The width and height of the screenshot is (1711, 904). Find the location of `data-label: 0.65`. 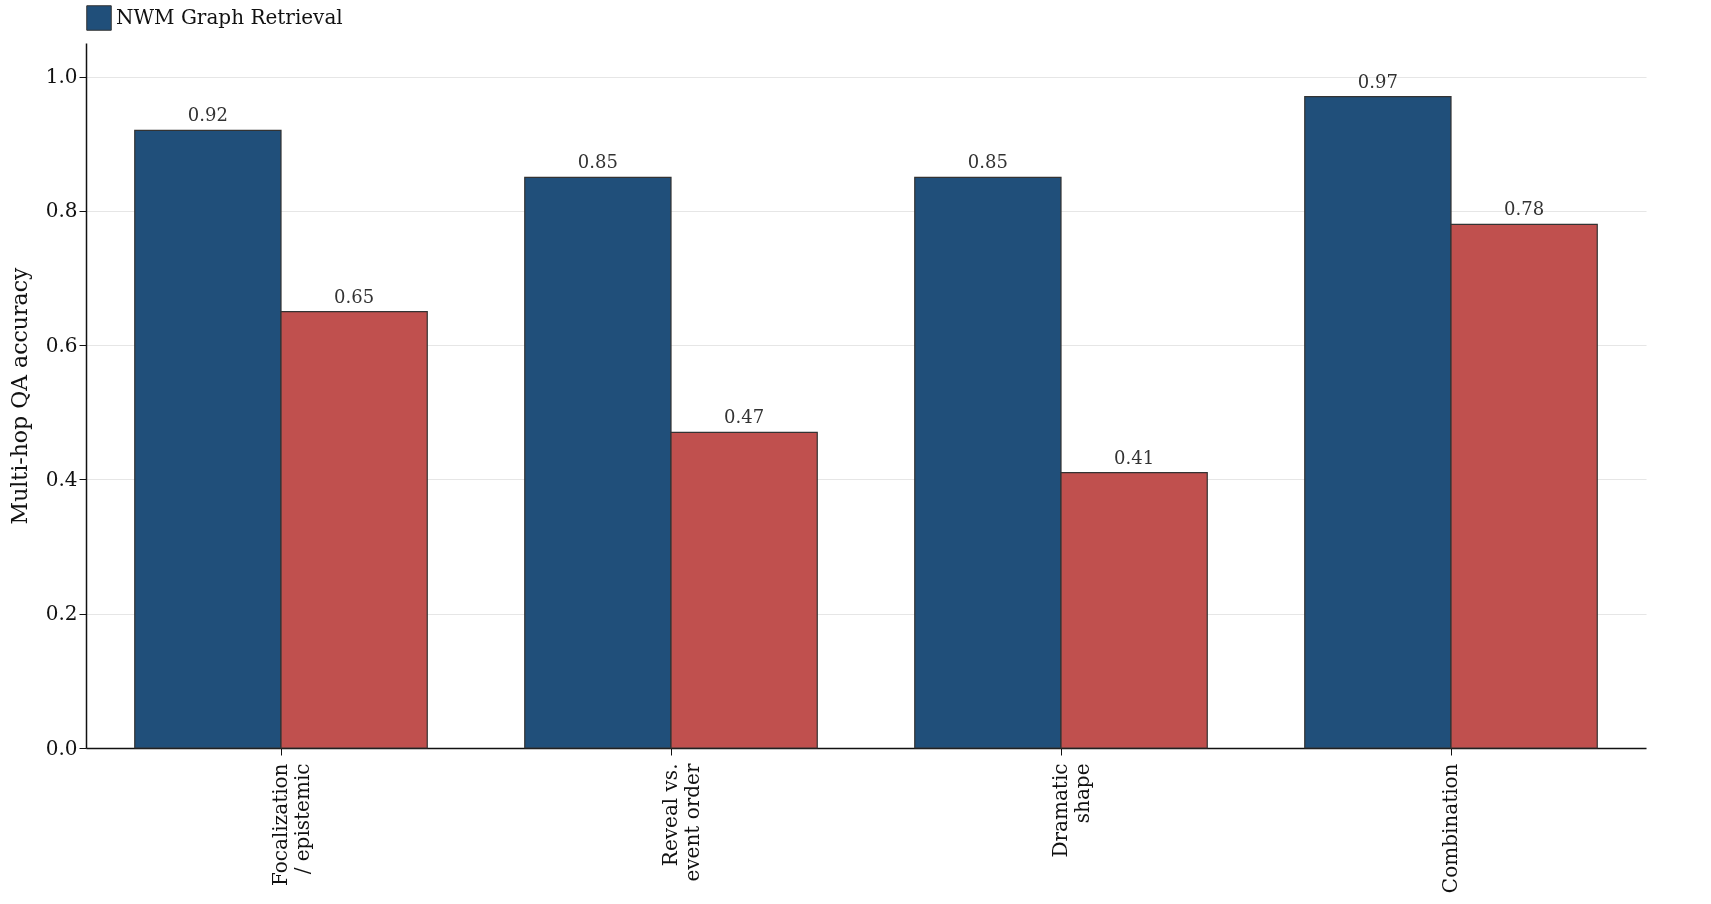

data-label: 0.65 is located at coordinates (354, 296).